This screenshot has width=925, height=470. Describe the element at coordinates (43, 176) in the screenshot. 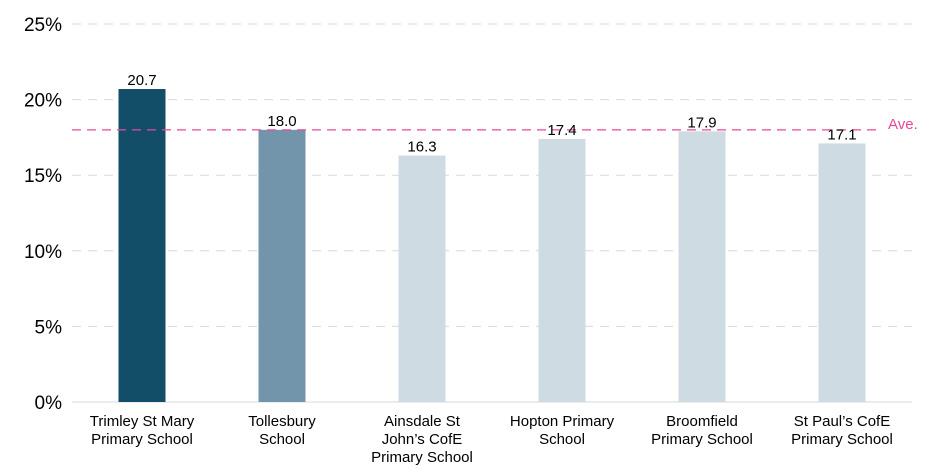

I see `y-tick-label: 15%` at that location.